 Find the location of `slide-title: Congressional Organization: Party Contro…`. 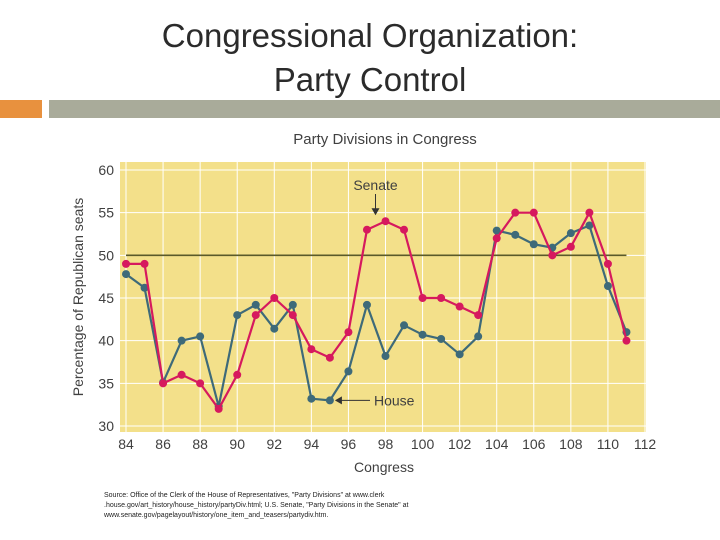

slide-title: Congressional Organization: Party Contro… is located at coordinates (370, 58).